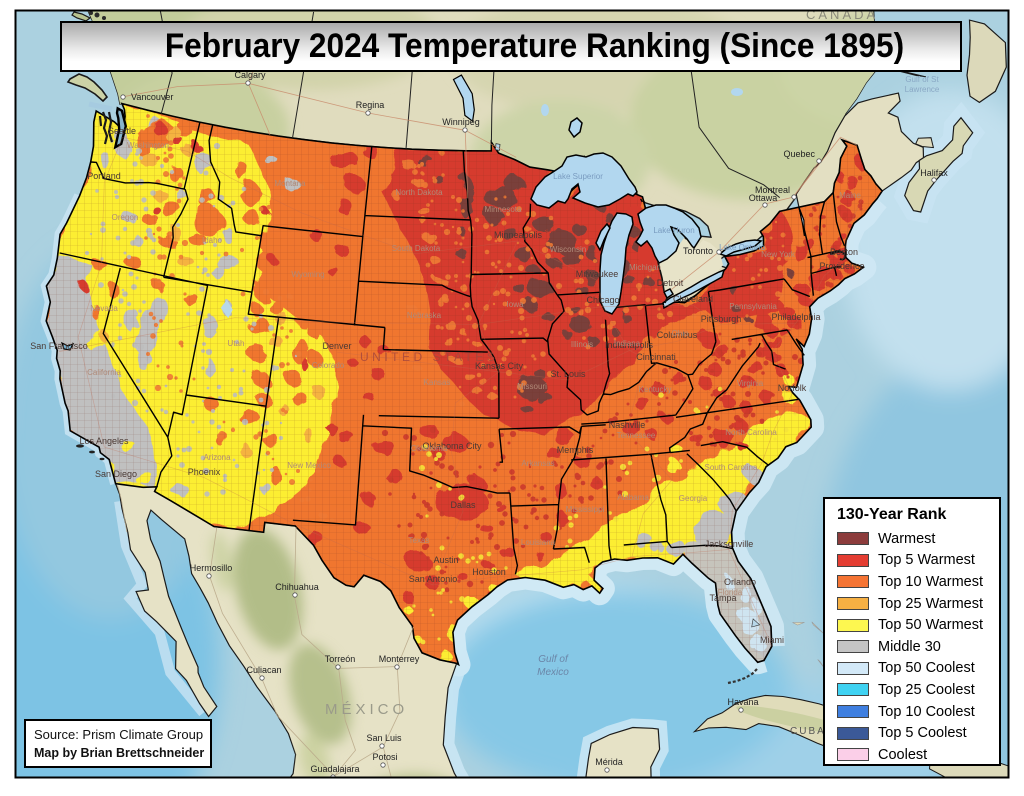 The width and height of the screenshot is (1024, 796). I want to click on svg-text: CANADA, so click(842, 14).